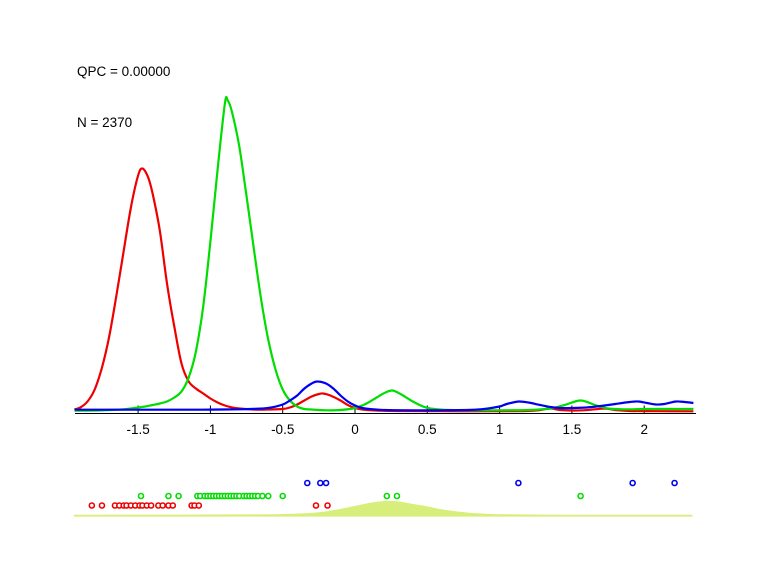  I want to click on x-tick-label: -1.5, so click(137, 429).